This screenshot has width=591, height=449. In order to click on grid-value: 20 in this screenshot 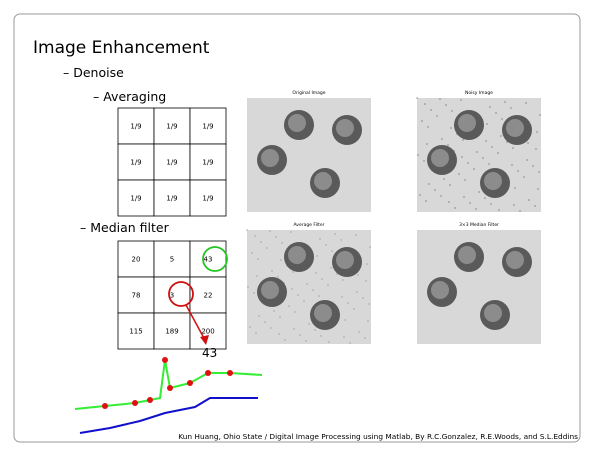, I will do `click(136, 260)`.